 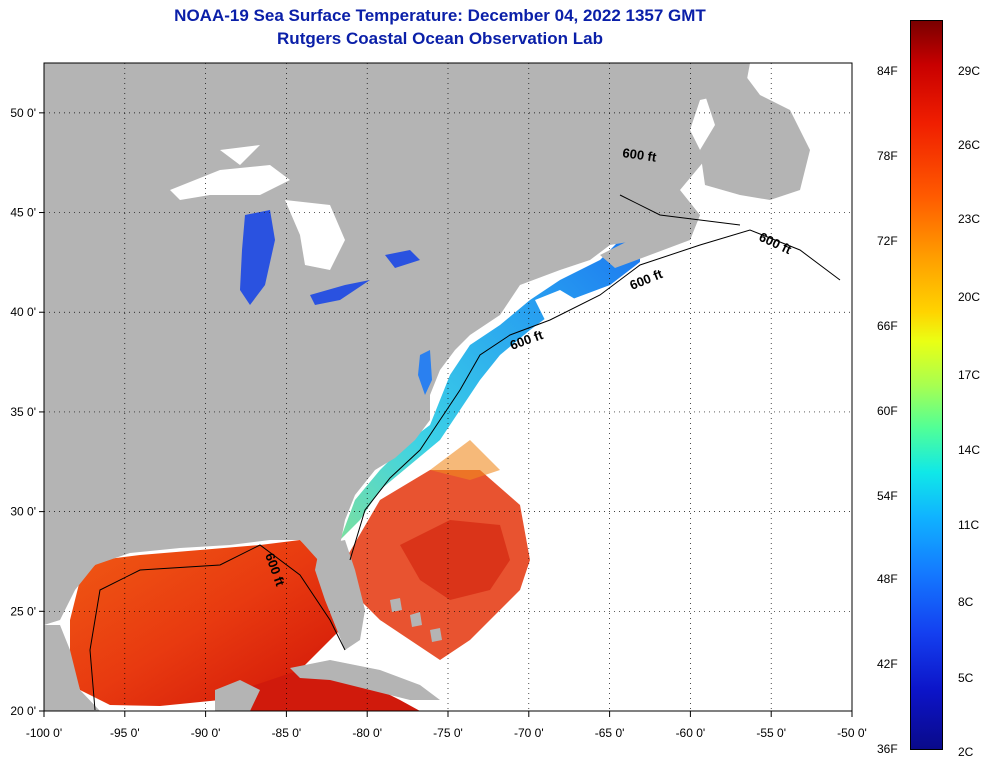 What do you see at coordinates (969, 219) in the screenshot?
I see `colorbar-celsius-label: 23C` at bounding box center [969, 219].